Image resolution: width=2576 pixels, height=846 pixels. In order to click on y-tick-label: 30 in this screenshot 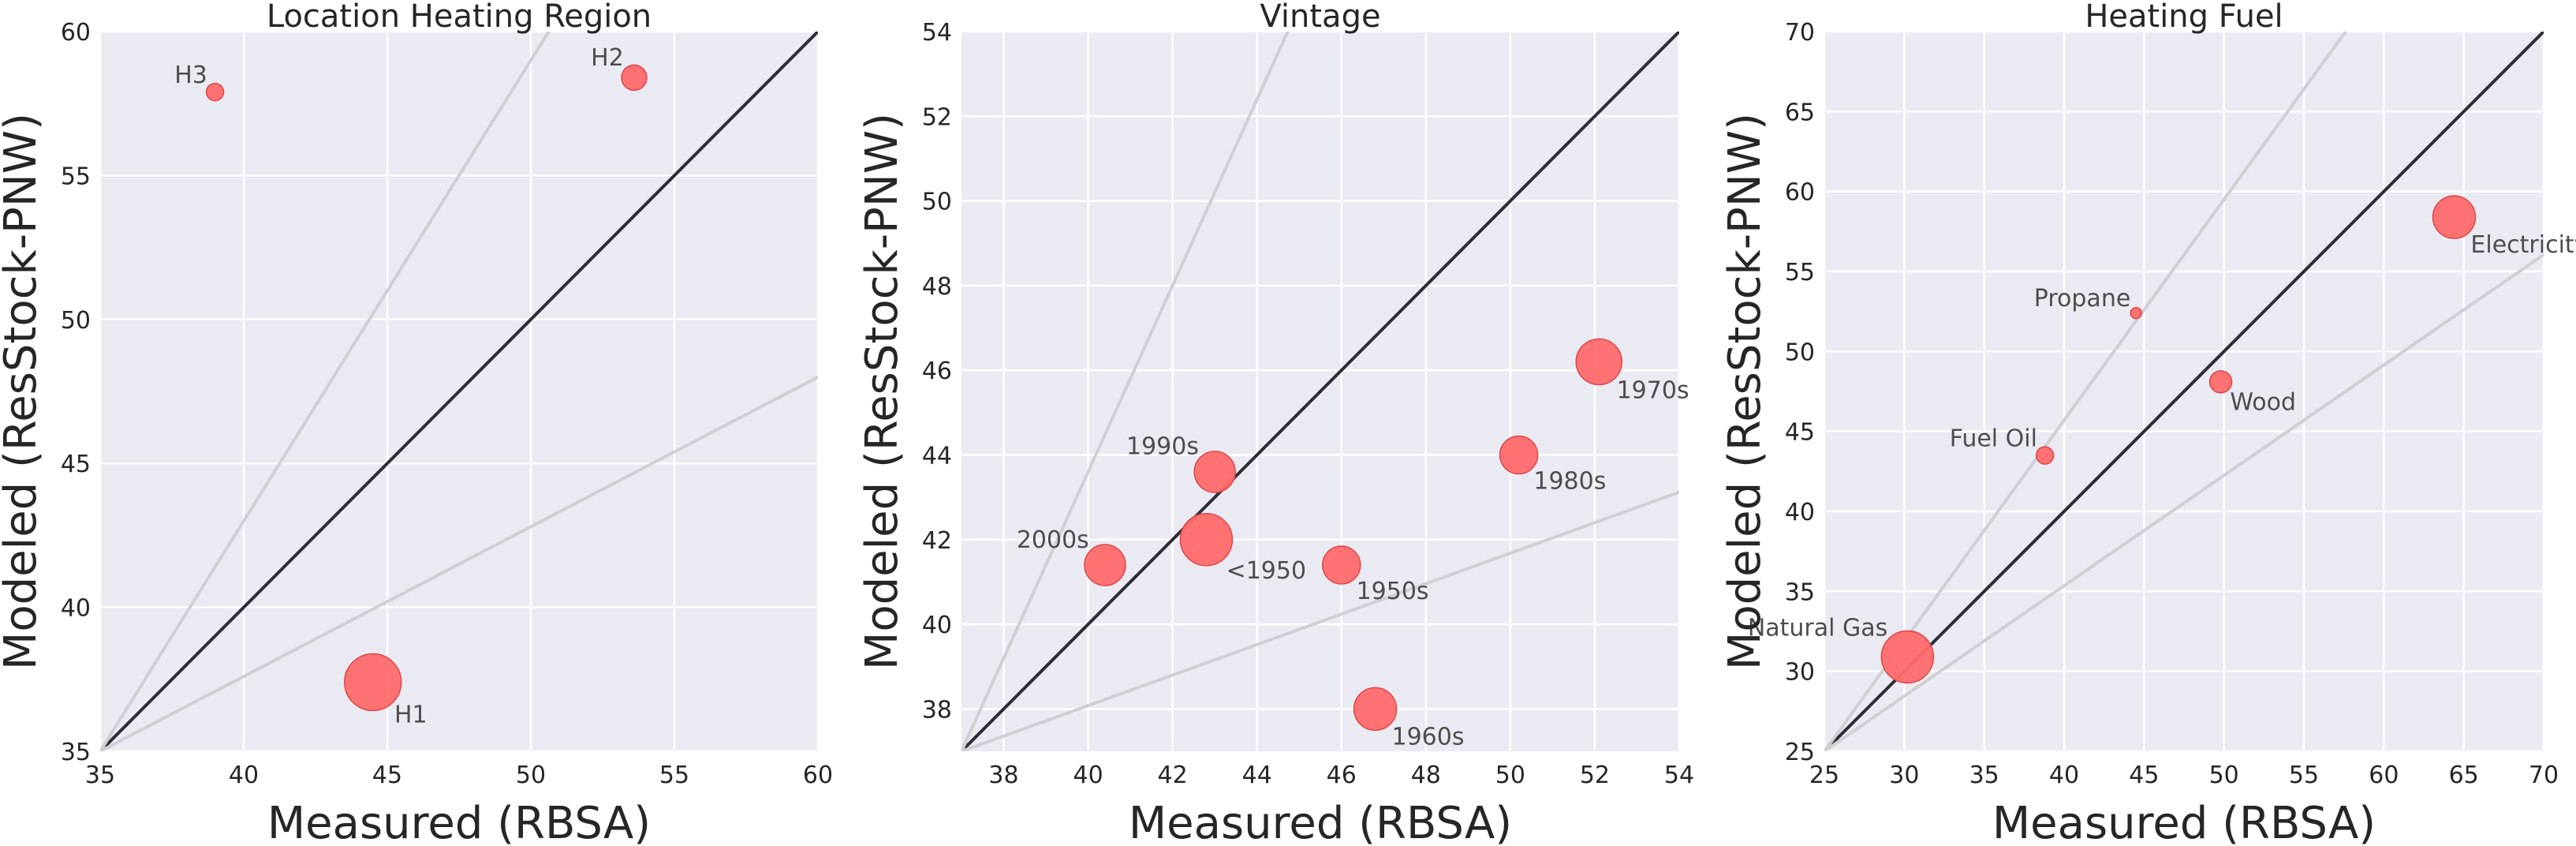, I will do `click(1800, 673)`.